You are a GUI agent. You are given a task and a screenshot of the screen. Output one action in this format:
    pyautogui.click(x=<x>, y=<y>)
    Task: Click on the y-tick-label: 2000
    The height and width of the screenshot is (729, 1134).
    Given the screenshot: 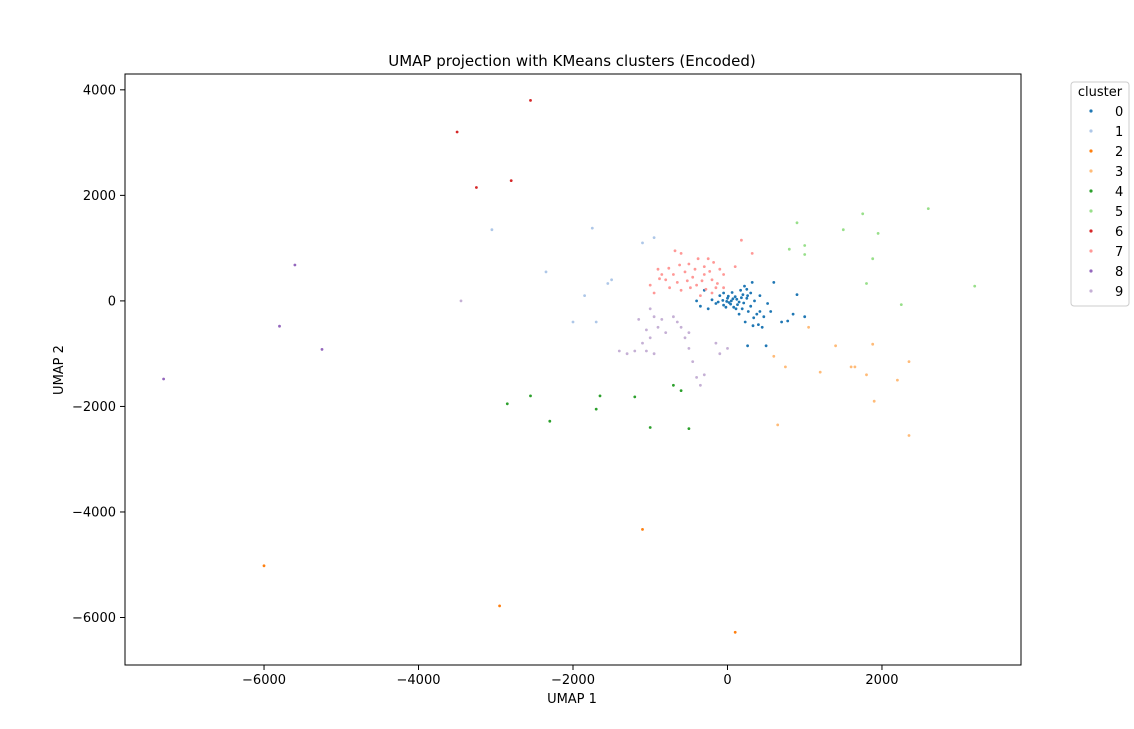 What is the action you would take?
    pyautogui.click(x=99, y=196)
    